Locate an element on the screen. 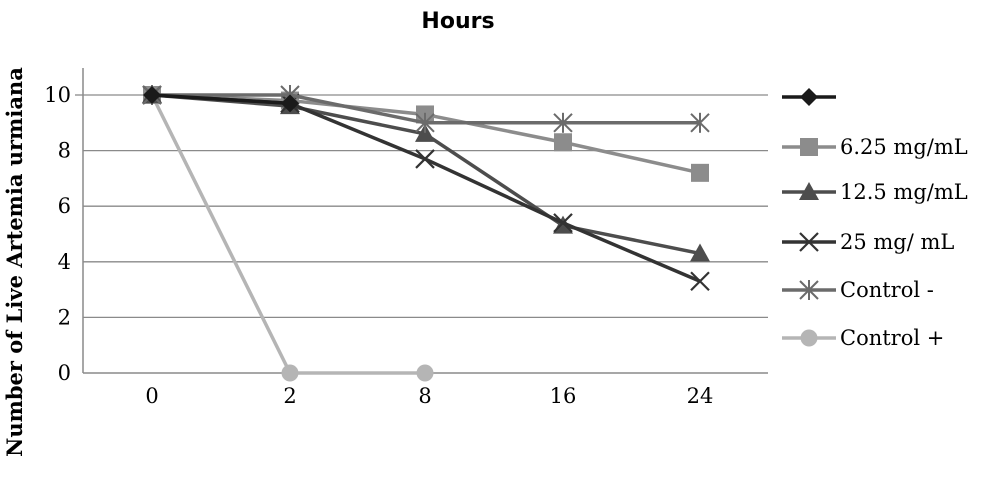 Image resolution: width=1000 pixels, height=493 pixels. x-tick-label: 24 is located at coordinates (700, 396).